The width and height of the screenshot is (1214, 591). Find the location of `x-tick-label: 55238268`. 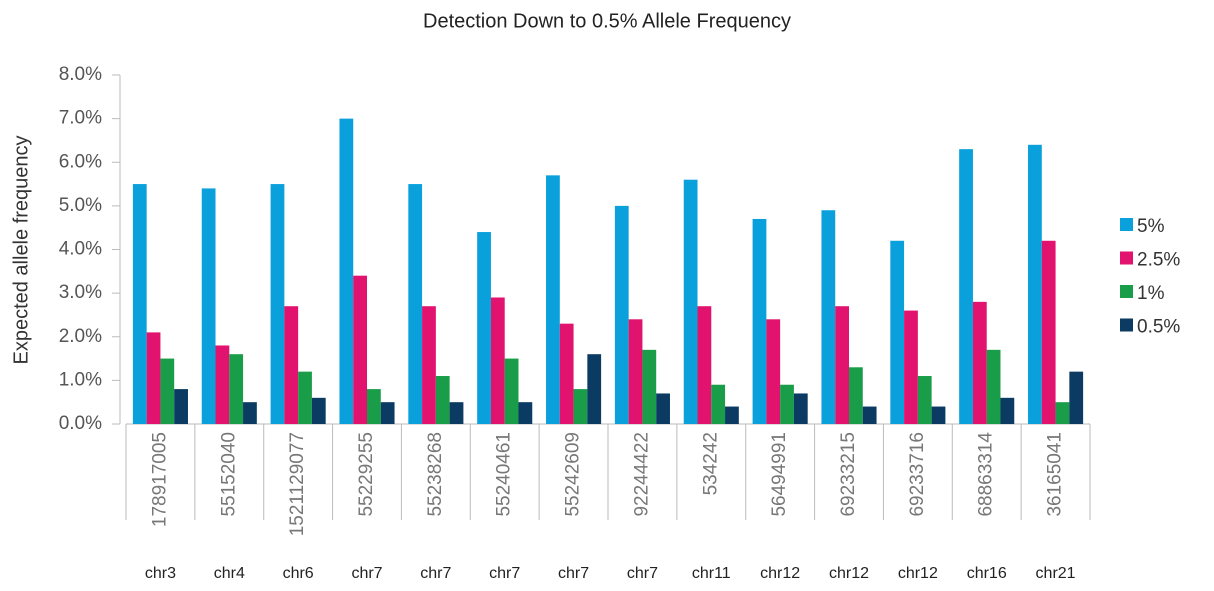

x-tick-label: 55238268 is located at coordinates (435, 474).